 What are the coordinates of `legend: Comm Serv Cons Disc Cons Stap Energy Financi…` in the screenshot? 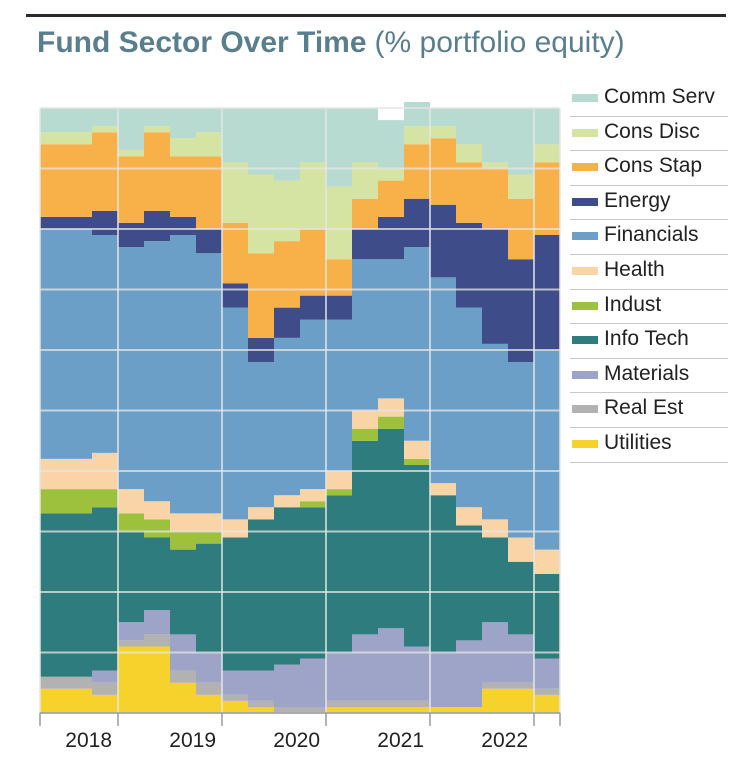 It's located at (649, 272).